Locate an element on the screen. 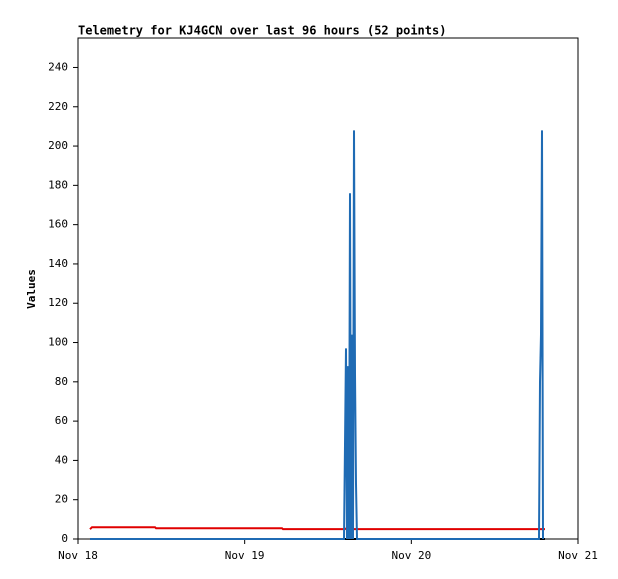  y-tick-label: 60 is located at coordinates (61, 420).